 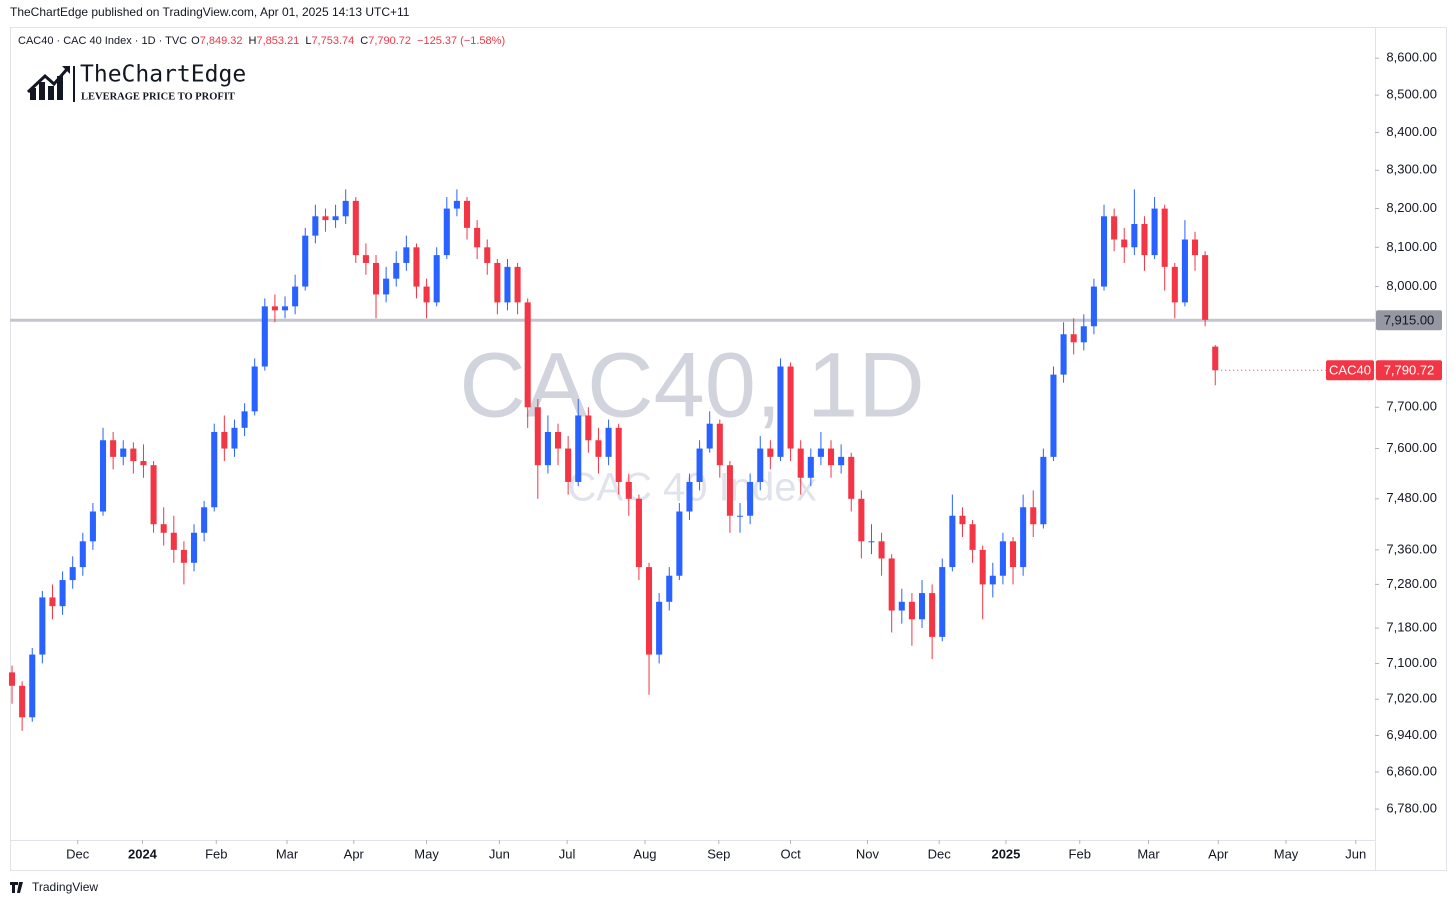 I want to click on logo: TheChartEdge LEVERAGE PRICE TO PROFIT, so click(x=136, y=82).